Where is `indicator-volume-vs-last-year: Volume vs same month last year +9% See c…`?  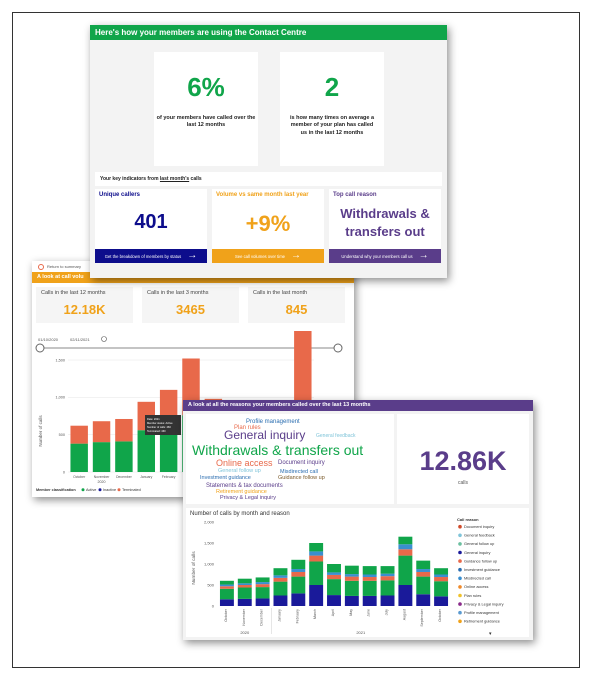 indicator-volume-vs-last-year: Volume vs same month last year +9% See c… is located at coordinates (268, 226).